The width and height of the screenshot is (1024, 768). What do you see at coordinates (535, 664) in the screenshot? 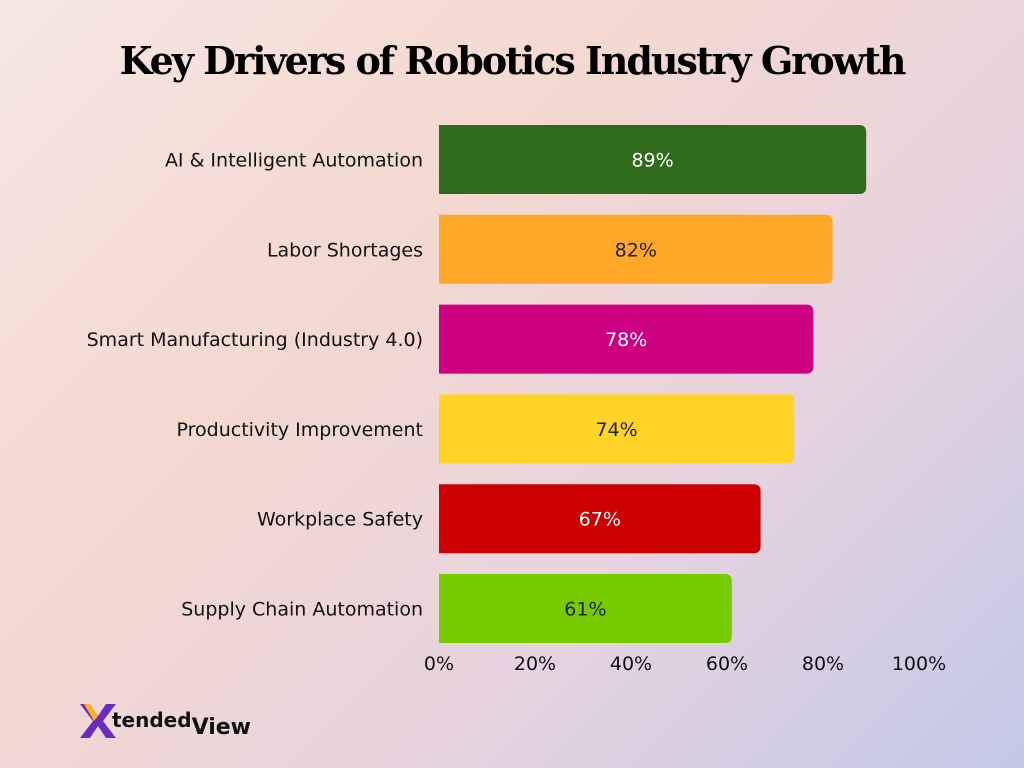
I see `x-tick-label: 20%` at bounding box center [535, 664].